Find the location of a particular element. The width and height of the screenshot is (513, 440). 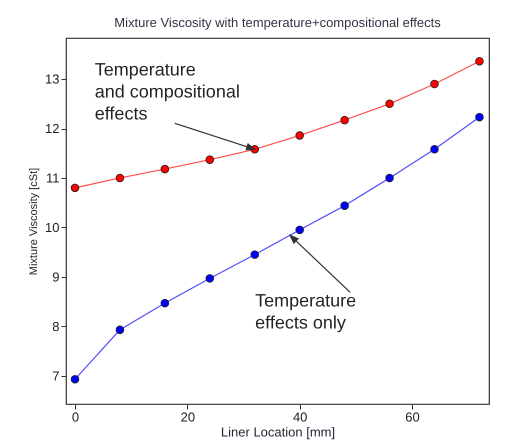

y-tick-label: 8 is located at coordinates (56, 326).